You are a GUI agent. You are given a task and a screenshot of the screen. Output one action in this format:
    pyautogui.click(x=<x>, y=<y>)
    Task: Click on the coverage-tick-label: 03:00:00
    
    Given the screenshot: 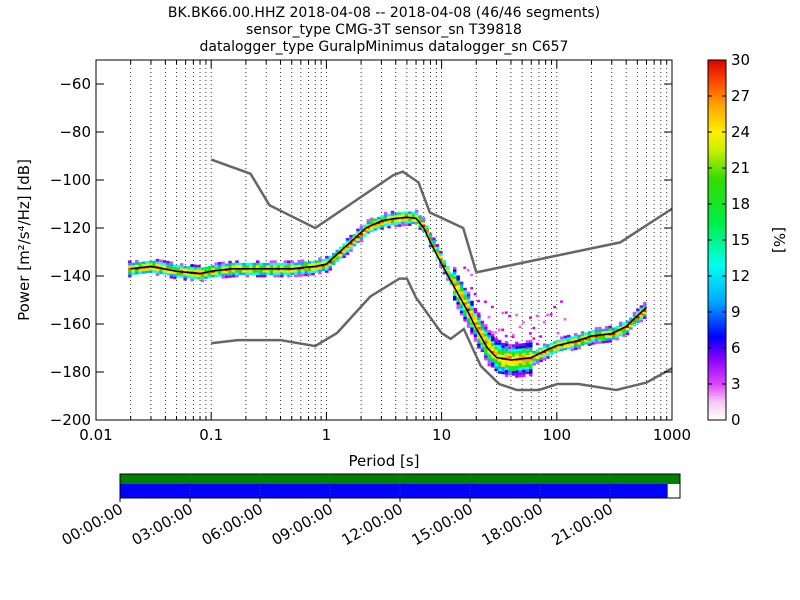 What is the action you would take?
    pyautogui.click(x=162, y=524)
    